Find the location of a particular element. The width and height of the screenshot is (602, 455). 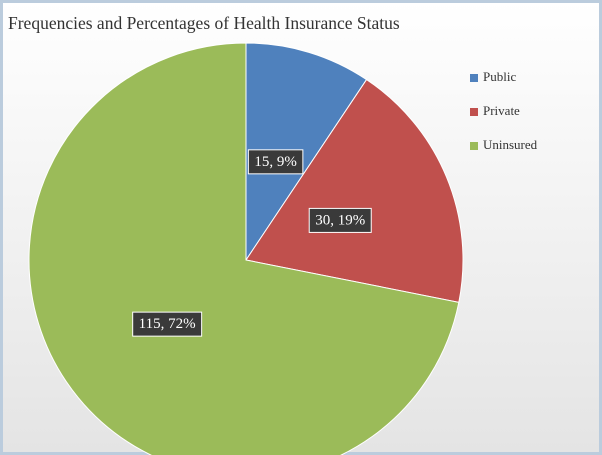

data-label: 115, 72% is located at coordinates (167, 324).